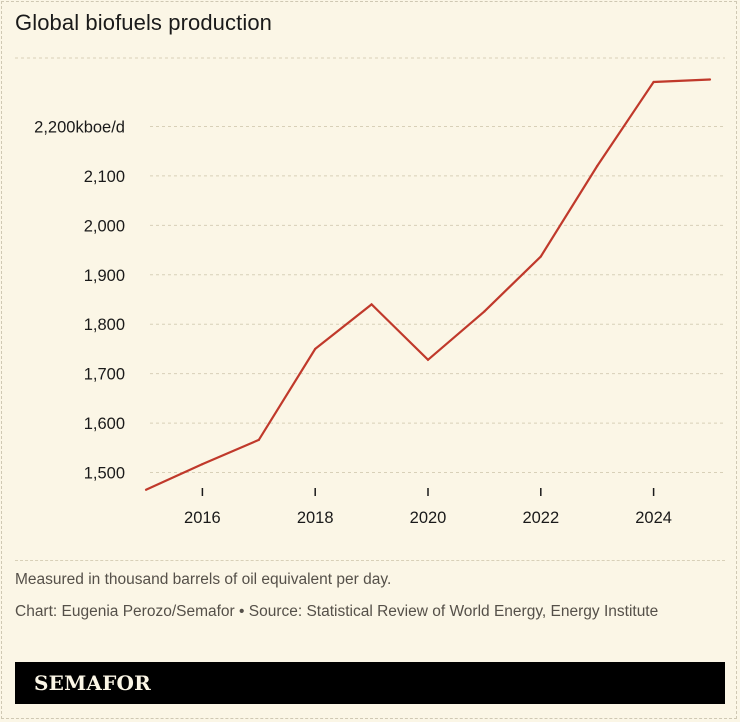 This screenshot has height=722, width=740. Describe the element at coordinates (104, 375) in the screenshot. I see `y-tick-label: 1,700` at that location.